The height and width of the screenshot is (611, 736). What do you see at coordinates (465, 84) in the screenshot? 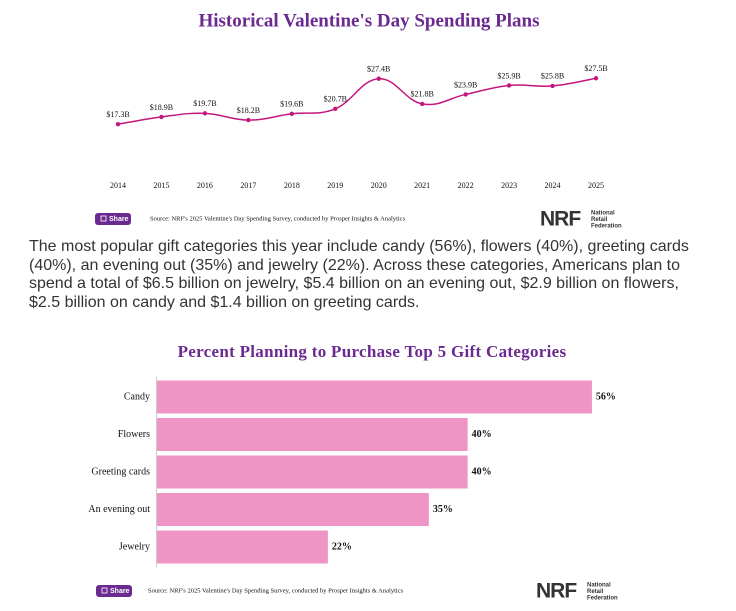
I see `data-label: $23.9B` at bounding box center [465, 84].